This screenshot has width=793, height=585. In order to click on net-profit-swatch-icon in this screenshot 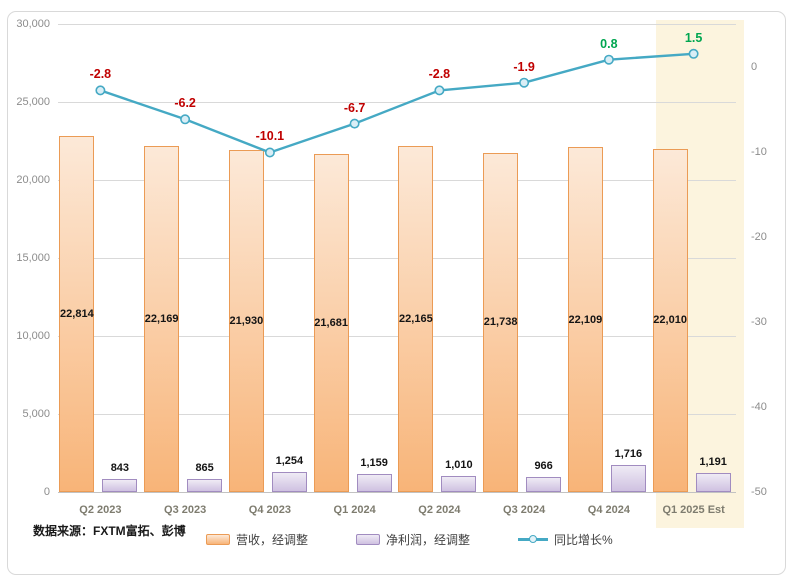, I will do `click(368, 539)`.